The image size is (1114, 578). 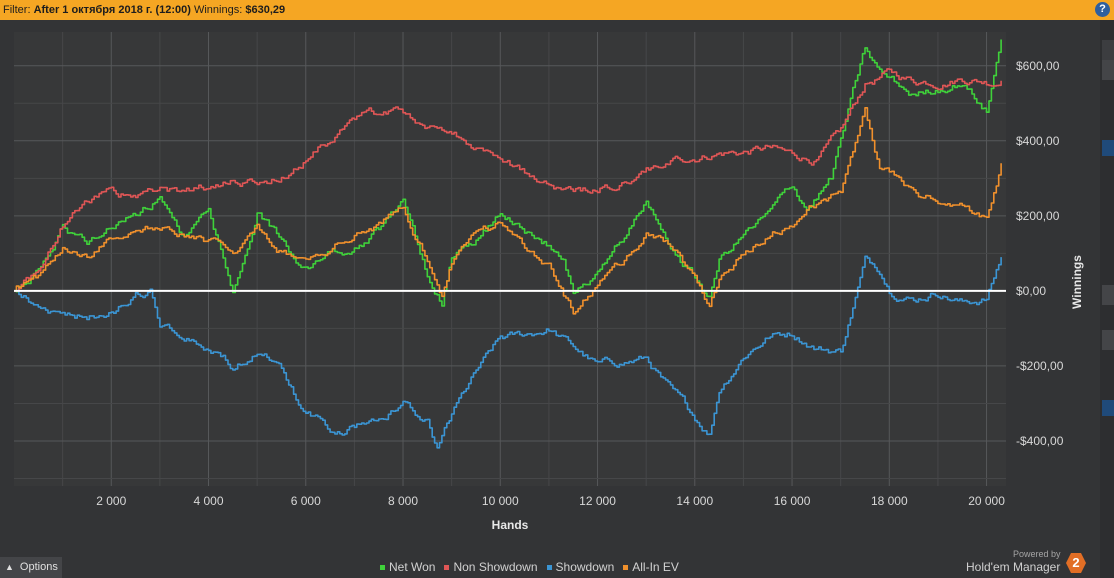 I want to click on legend-label: Showdown, so click(x=585, y=567).